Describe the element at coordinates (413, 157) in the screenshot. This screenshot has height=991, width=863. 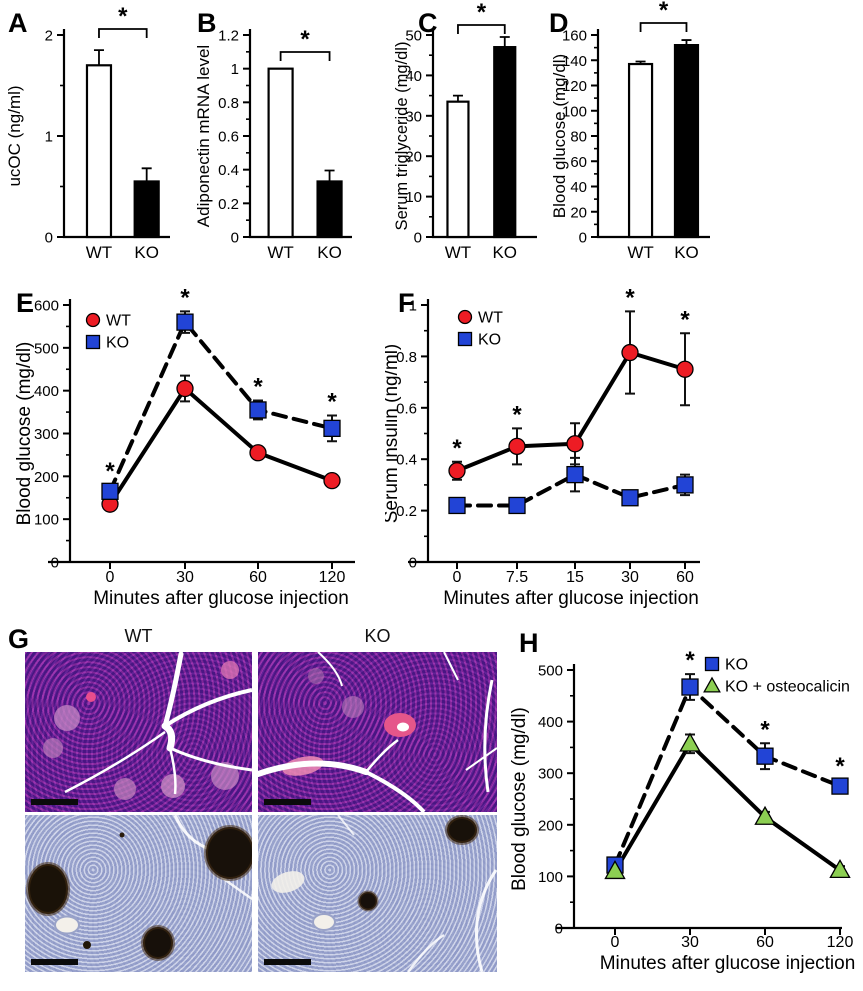
I see `y-tick-label: 20` at that location.